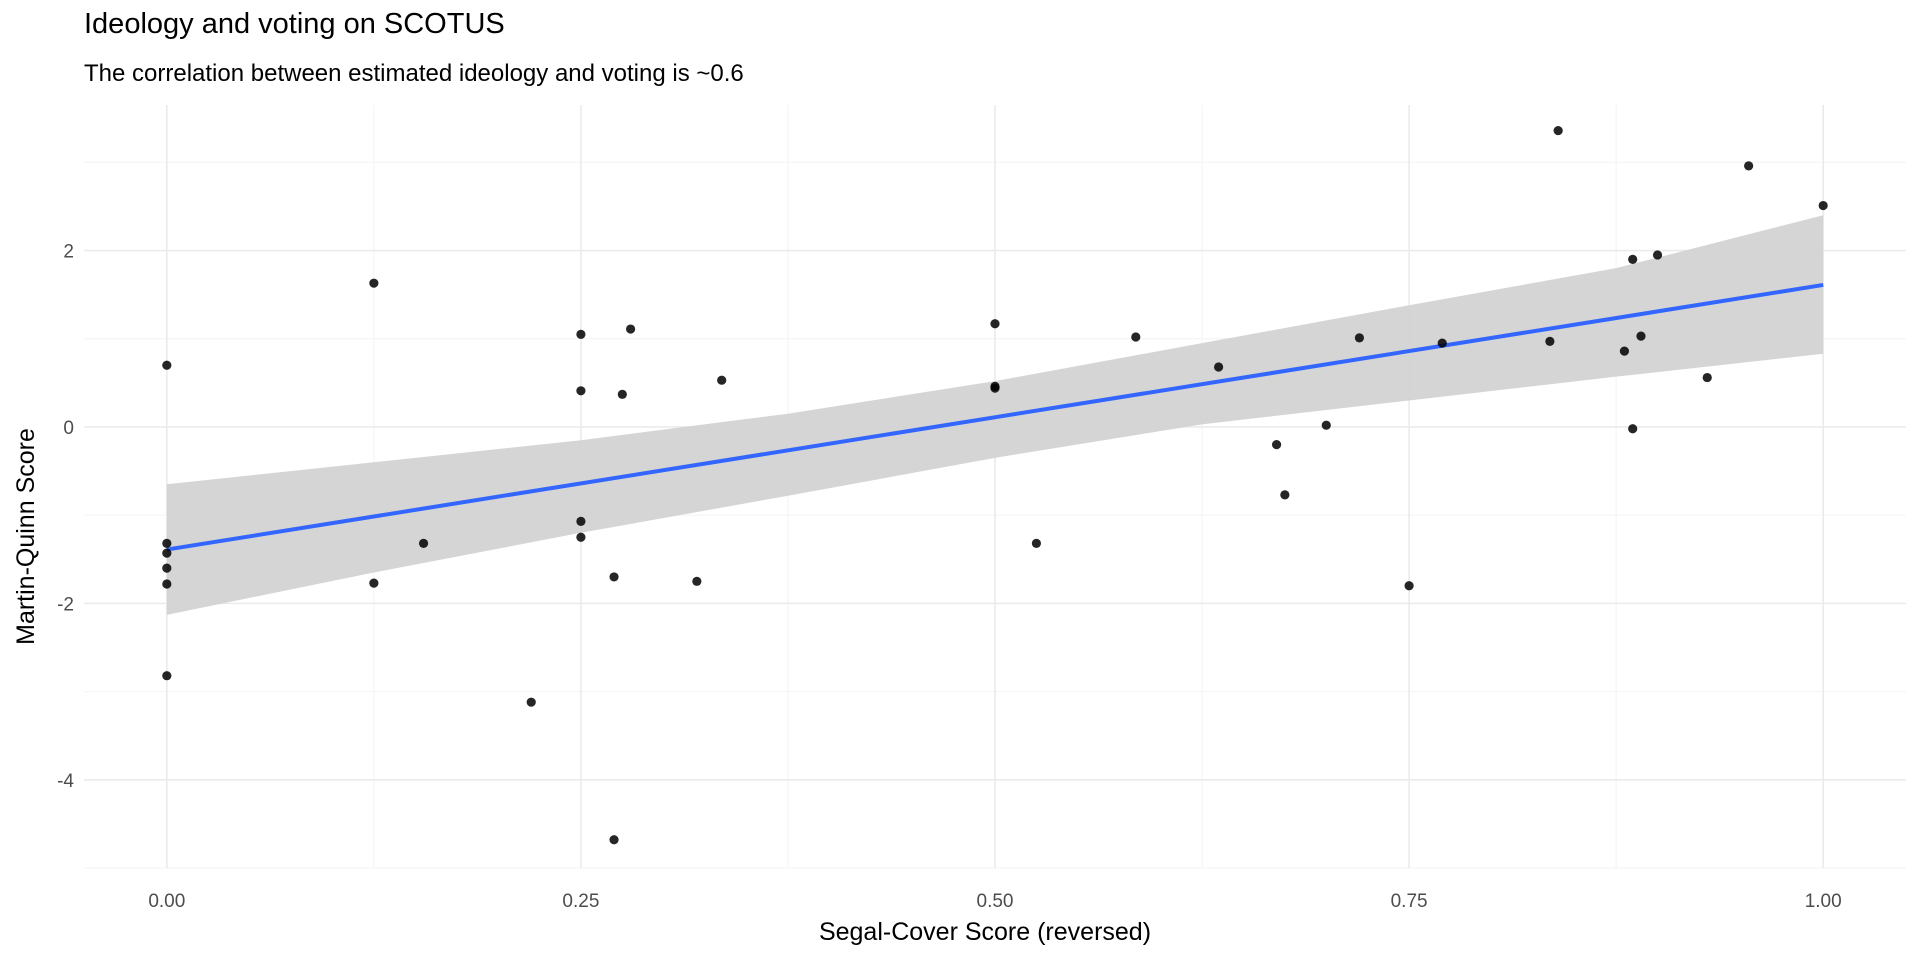  What do you see at coordinates (68, 428) in the screenshot?
I see `y-tick-label: 0` at bounding box center [68, 428].